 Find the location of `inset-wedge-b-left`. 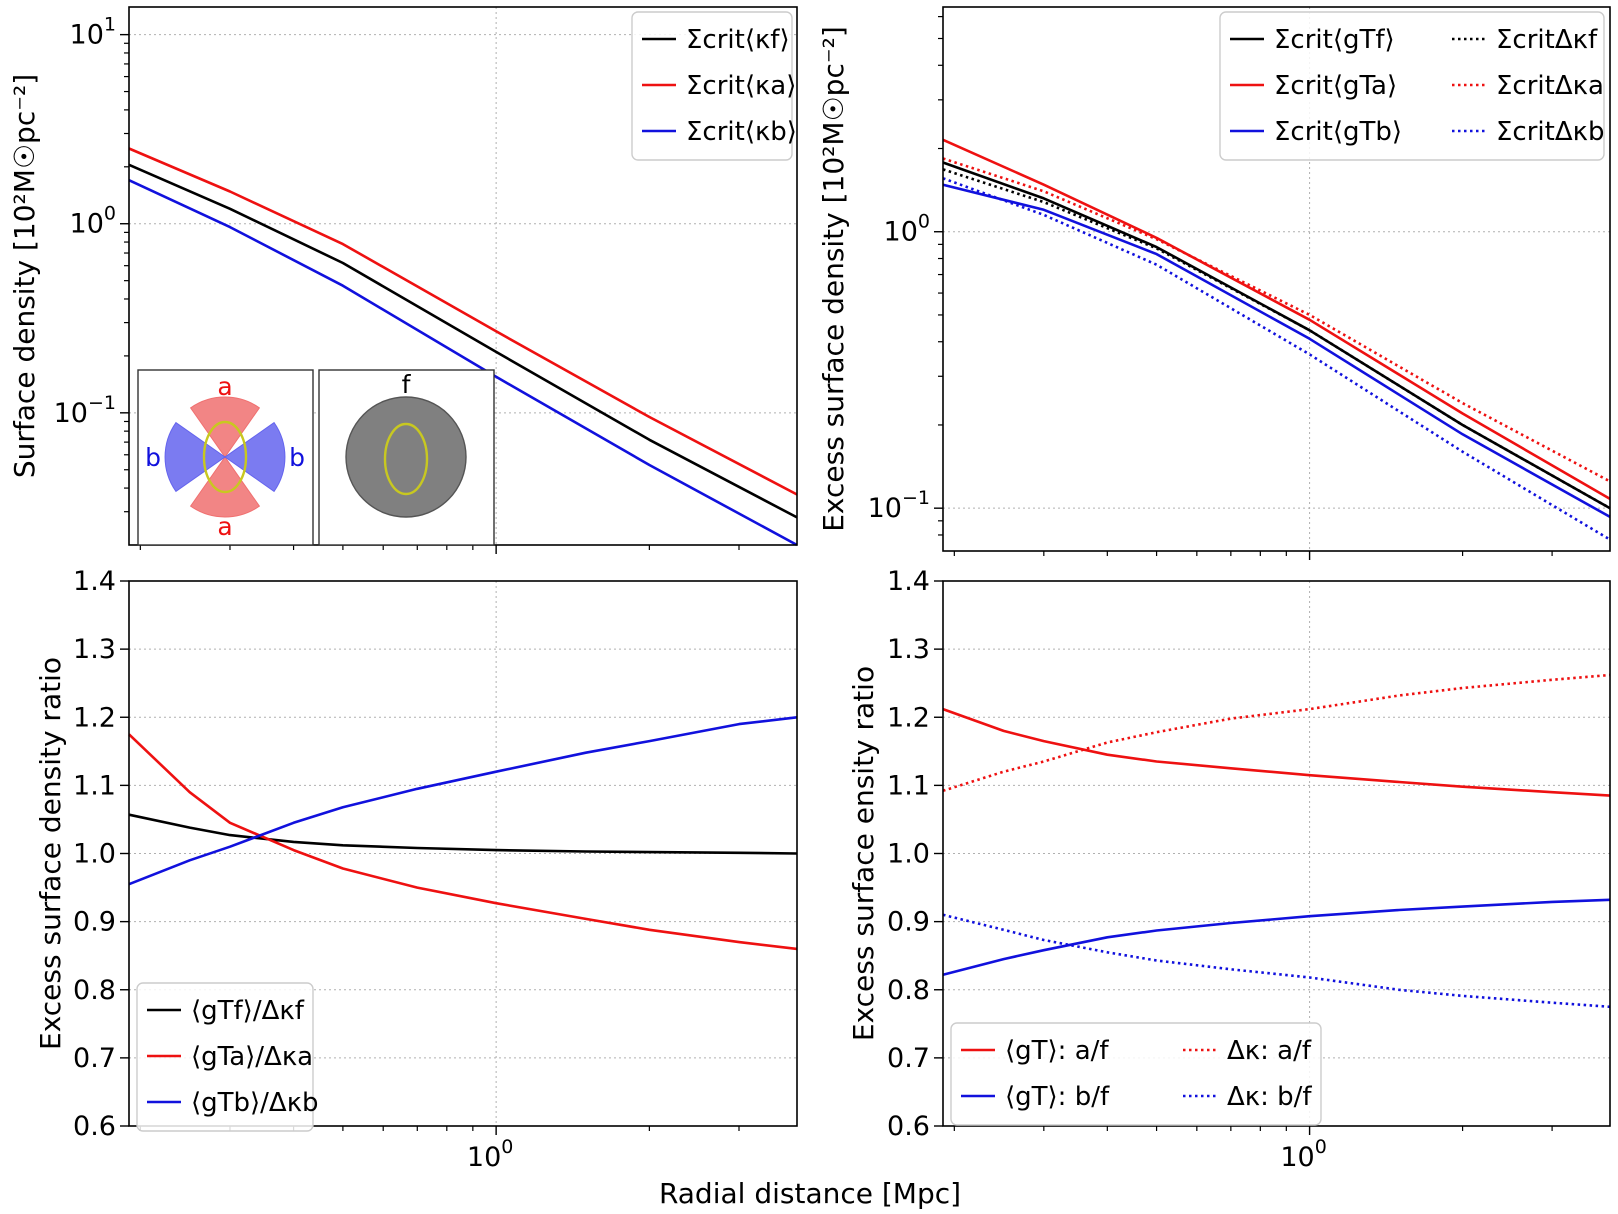

inset-wedge-b-left is located at coordinates (195, 457).